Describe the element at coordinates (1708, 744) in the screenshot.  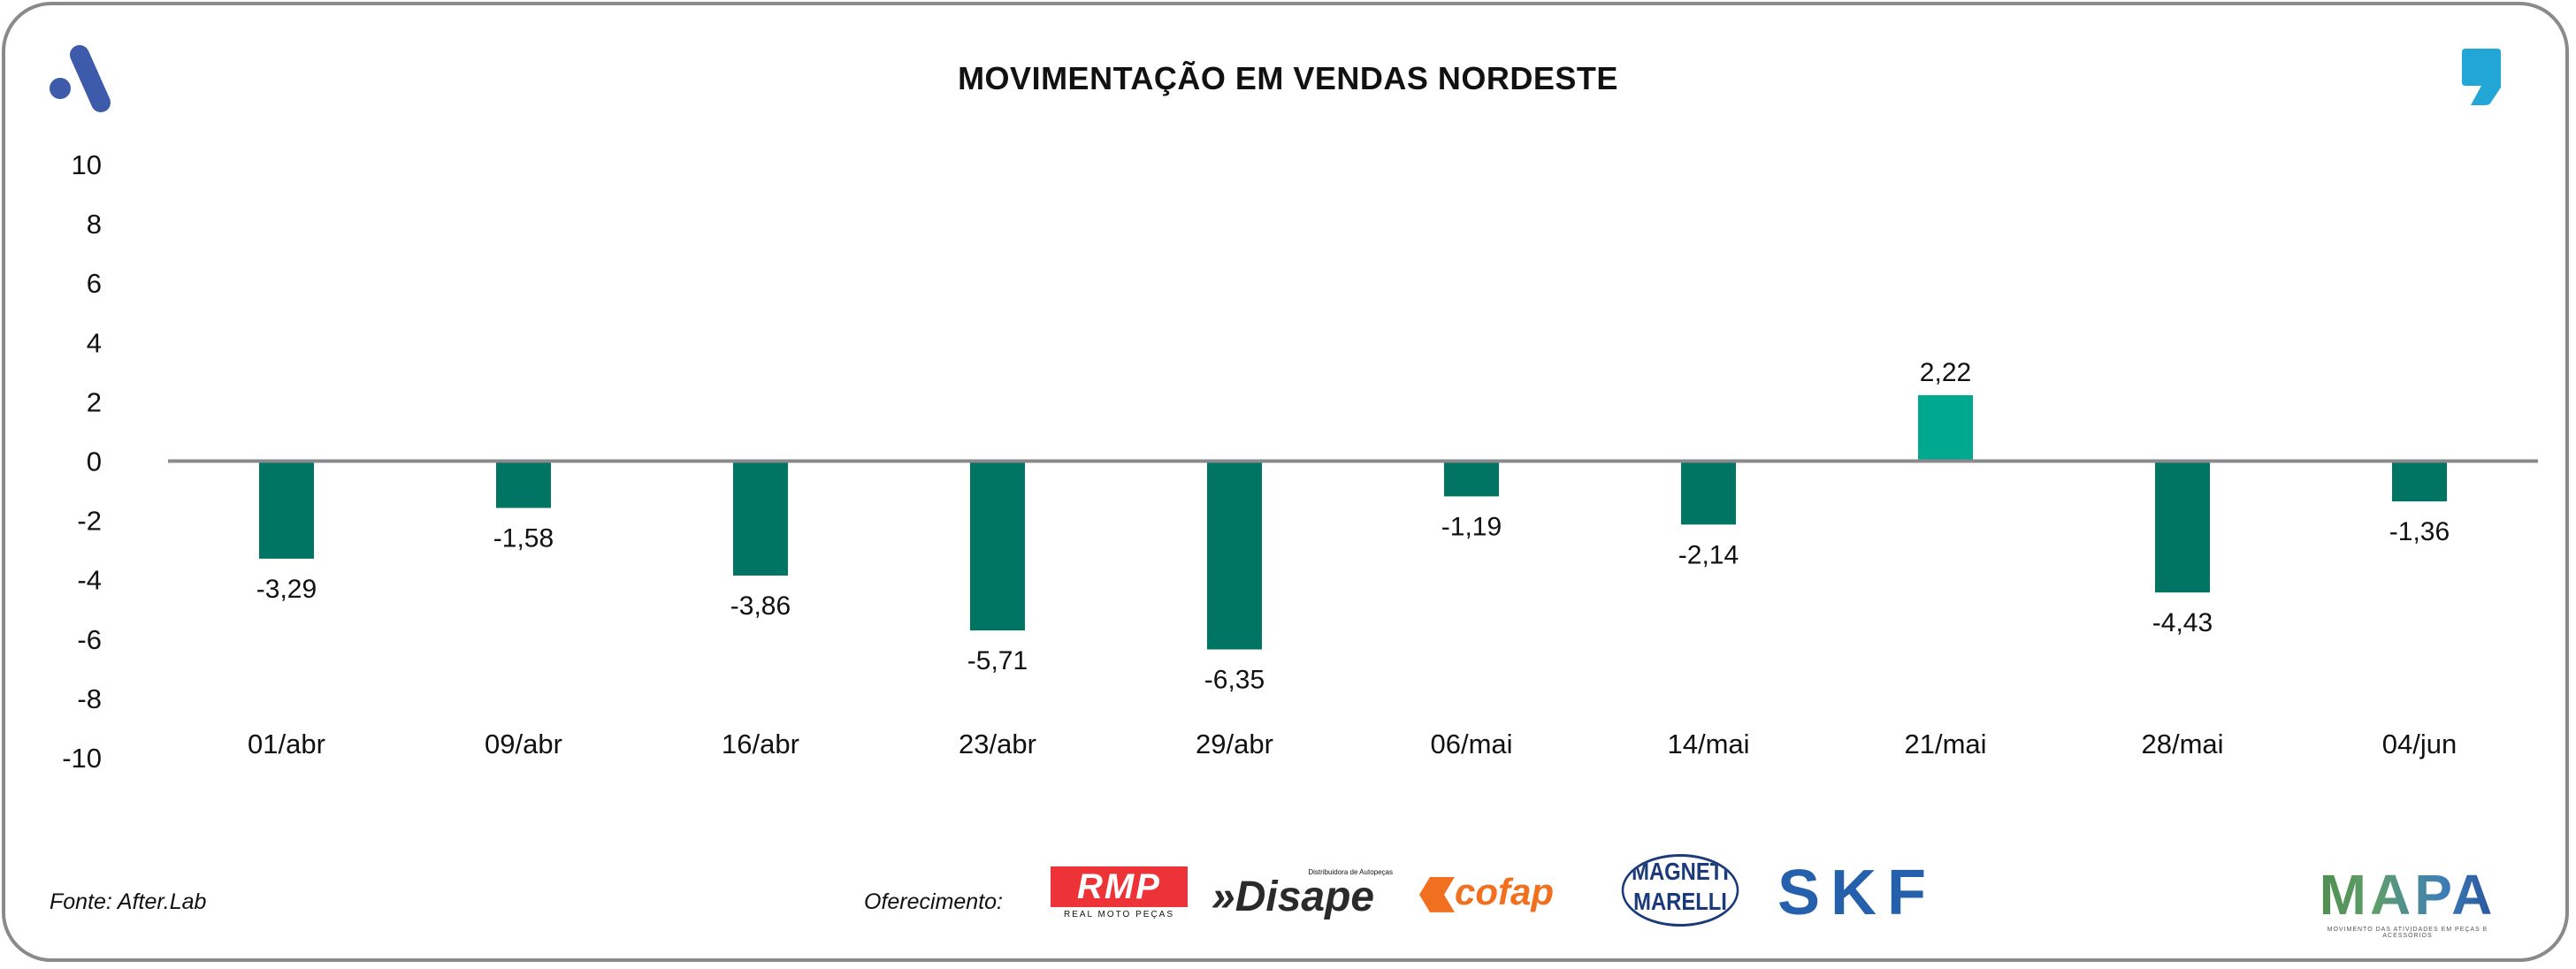
I see `x-tick-label: 14/mai` at that location.